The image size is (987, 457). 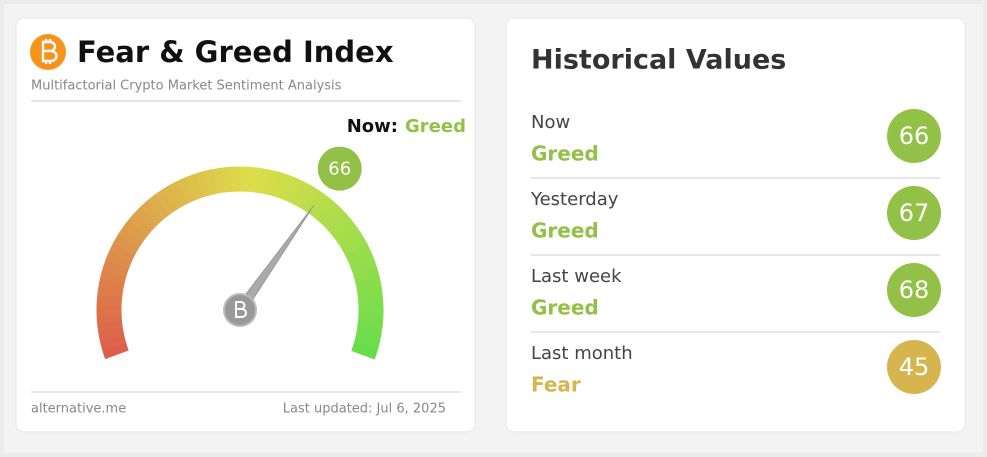 What do you see at coordinates (556, 385) in the screenshot?
I see `row-class: Fear` at bounding box center [556, 385].